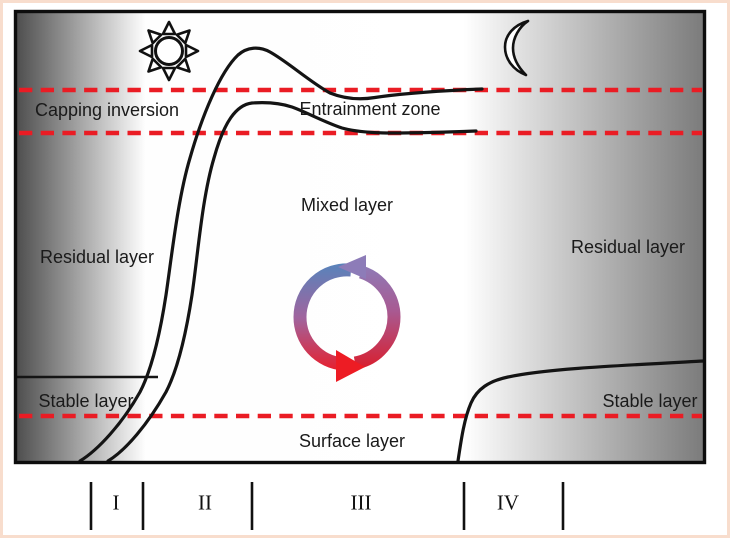 The height and width of the screenshot is (538, 730). Describe the element at coordinates (352, 441) in the screenshot. I see `surface-layer-label: Surface layer` at that location.